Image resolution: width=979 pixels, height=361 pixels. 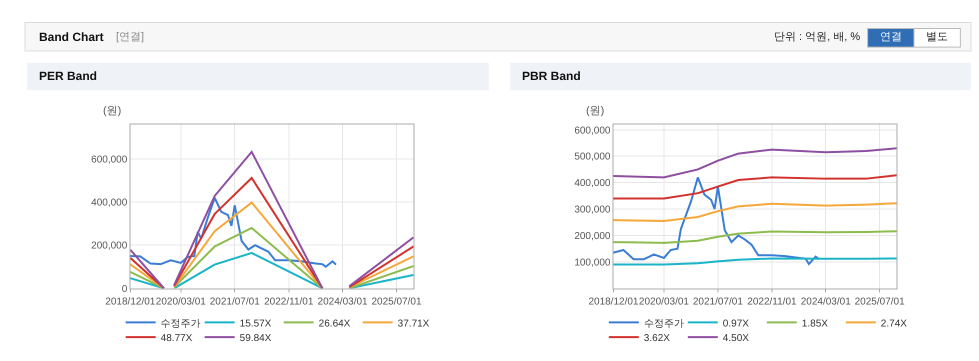 What do you see at coordinates (736, 338) in the screenshot?
I see `legend-label: 4.50X` at bounding box center [736, 338].